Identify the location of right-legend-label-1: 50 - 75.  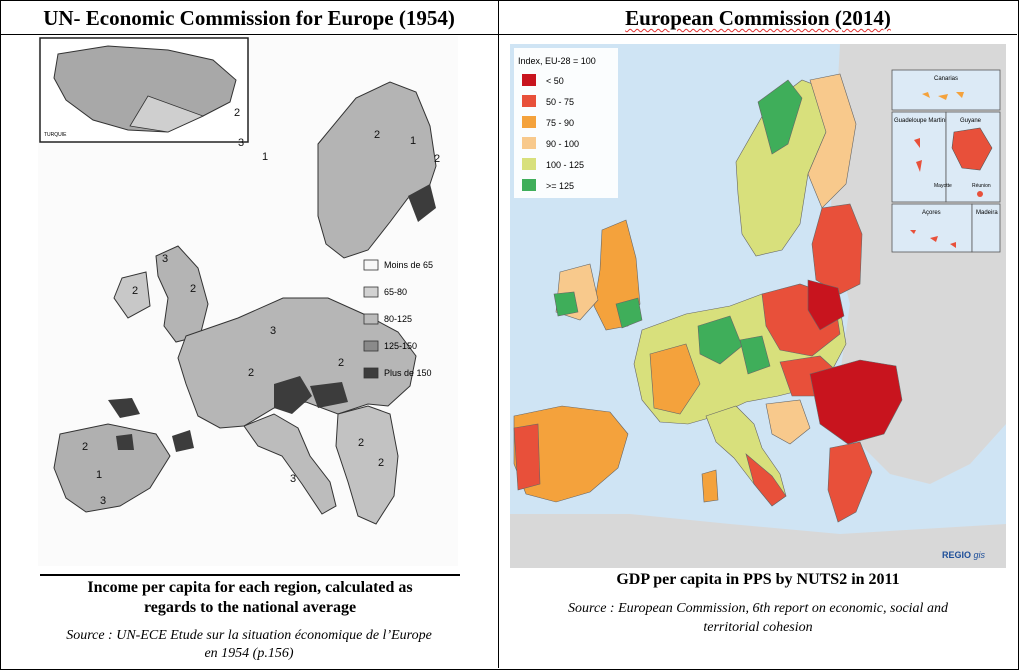
(560, 102).